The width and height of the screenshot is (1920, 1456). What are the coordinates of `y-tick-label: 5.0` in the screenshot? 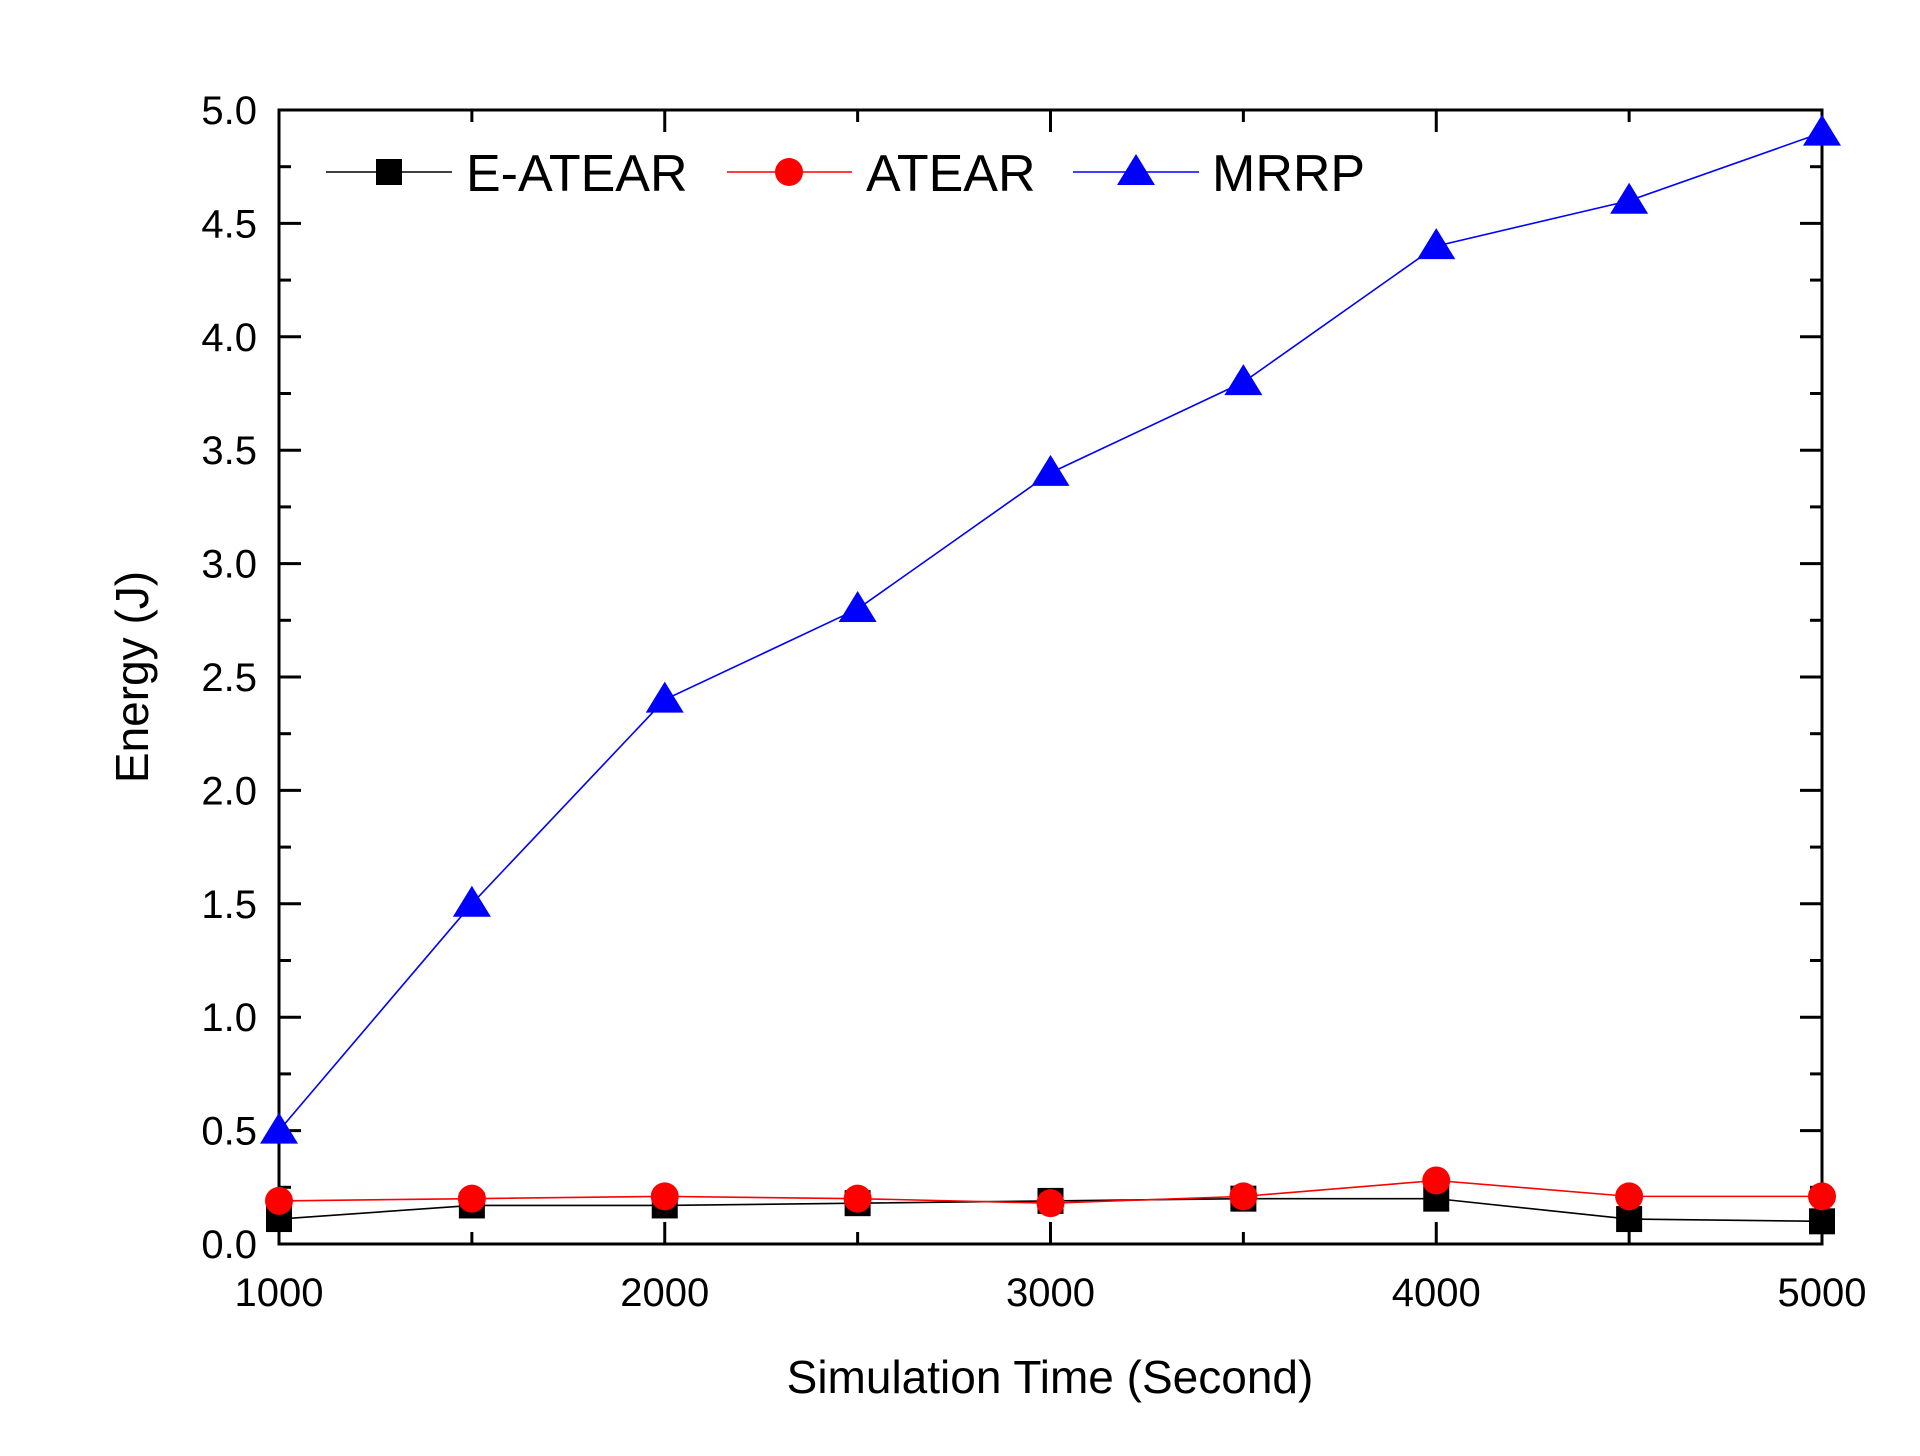 It's located at (229, 111).